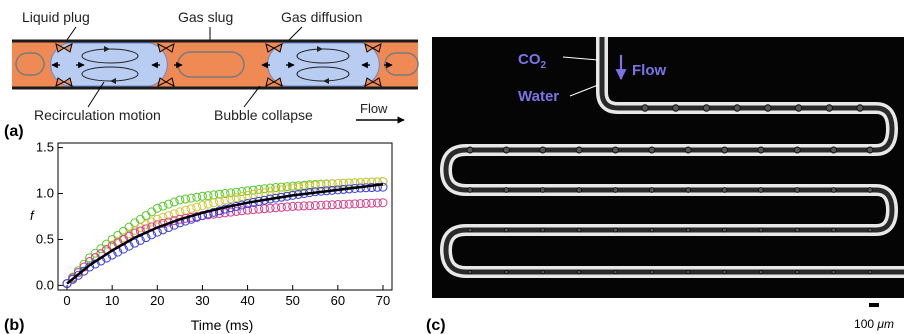 Image resolution: width=906 pixels, height=334 pixels. Describe the element at coordinates (580, 58) in the screenshot. I see `co2-leader` at that location.